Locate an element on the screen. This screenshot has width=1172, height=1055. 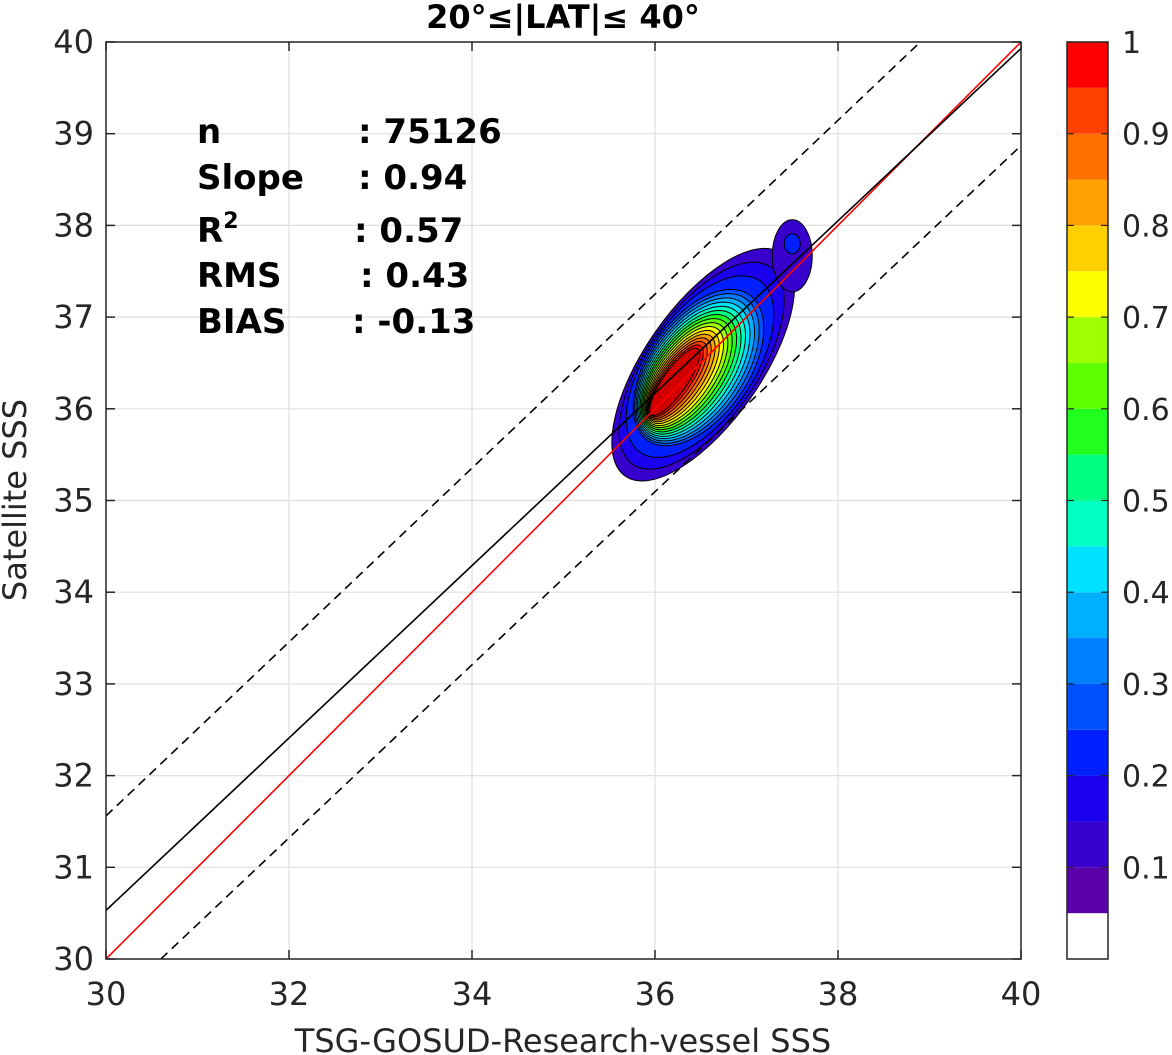
colorbar-tick-label: 0.2 is located at coordinates (1146, 777).